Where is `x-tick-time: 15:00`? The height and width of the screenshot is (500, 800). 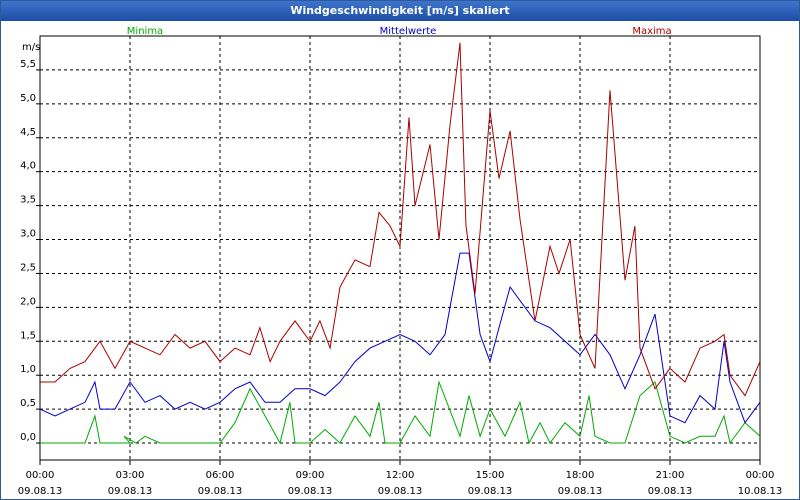 x-tick-time: 15:00 is located at coordinates (490, 475).